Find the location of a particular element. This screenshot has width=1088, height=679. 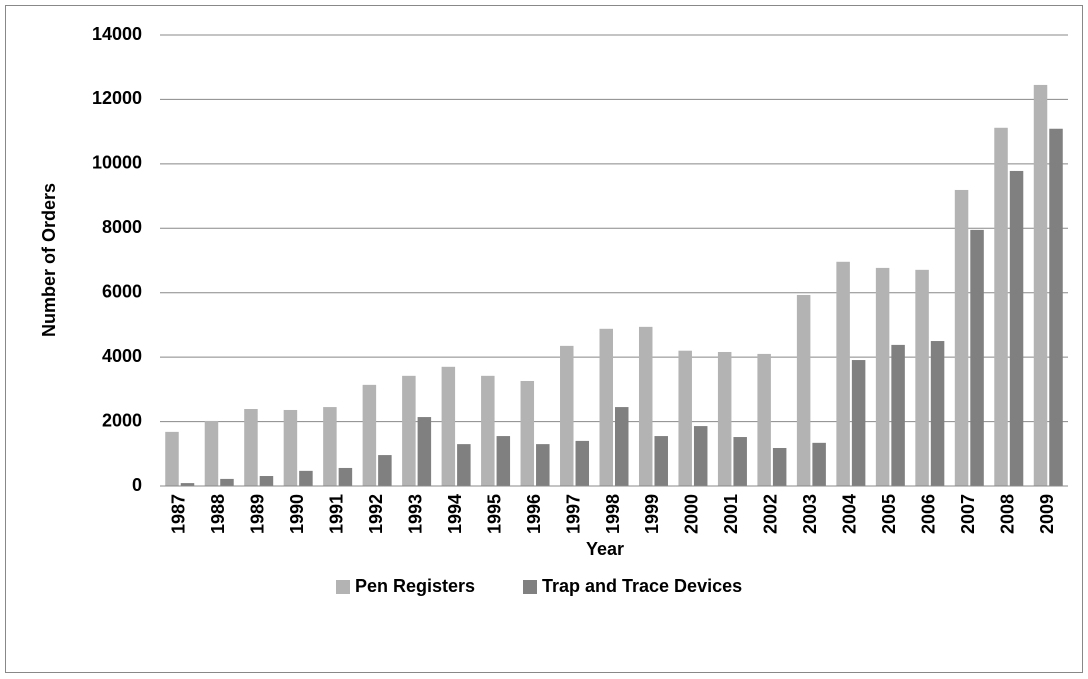

x-tick-label: 2001 is located at coordinates (731, 514).